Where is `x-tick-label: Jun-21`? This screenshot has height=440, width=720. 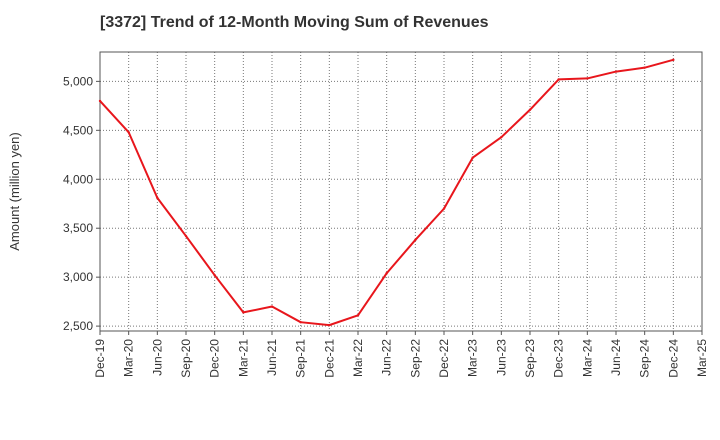
x-tick-label: Jun-21 is located at coordinates (272, 357).